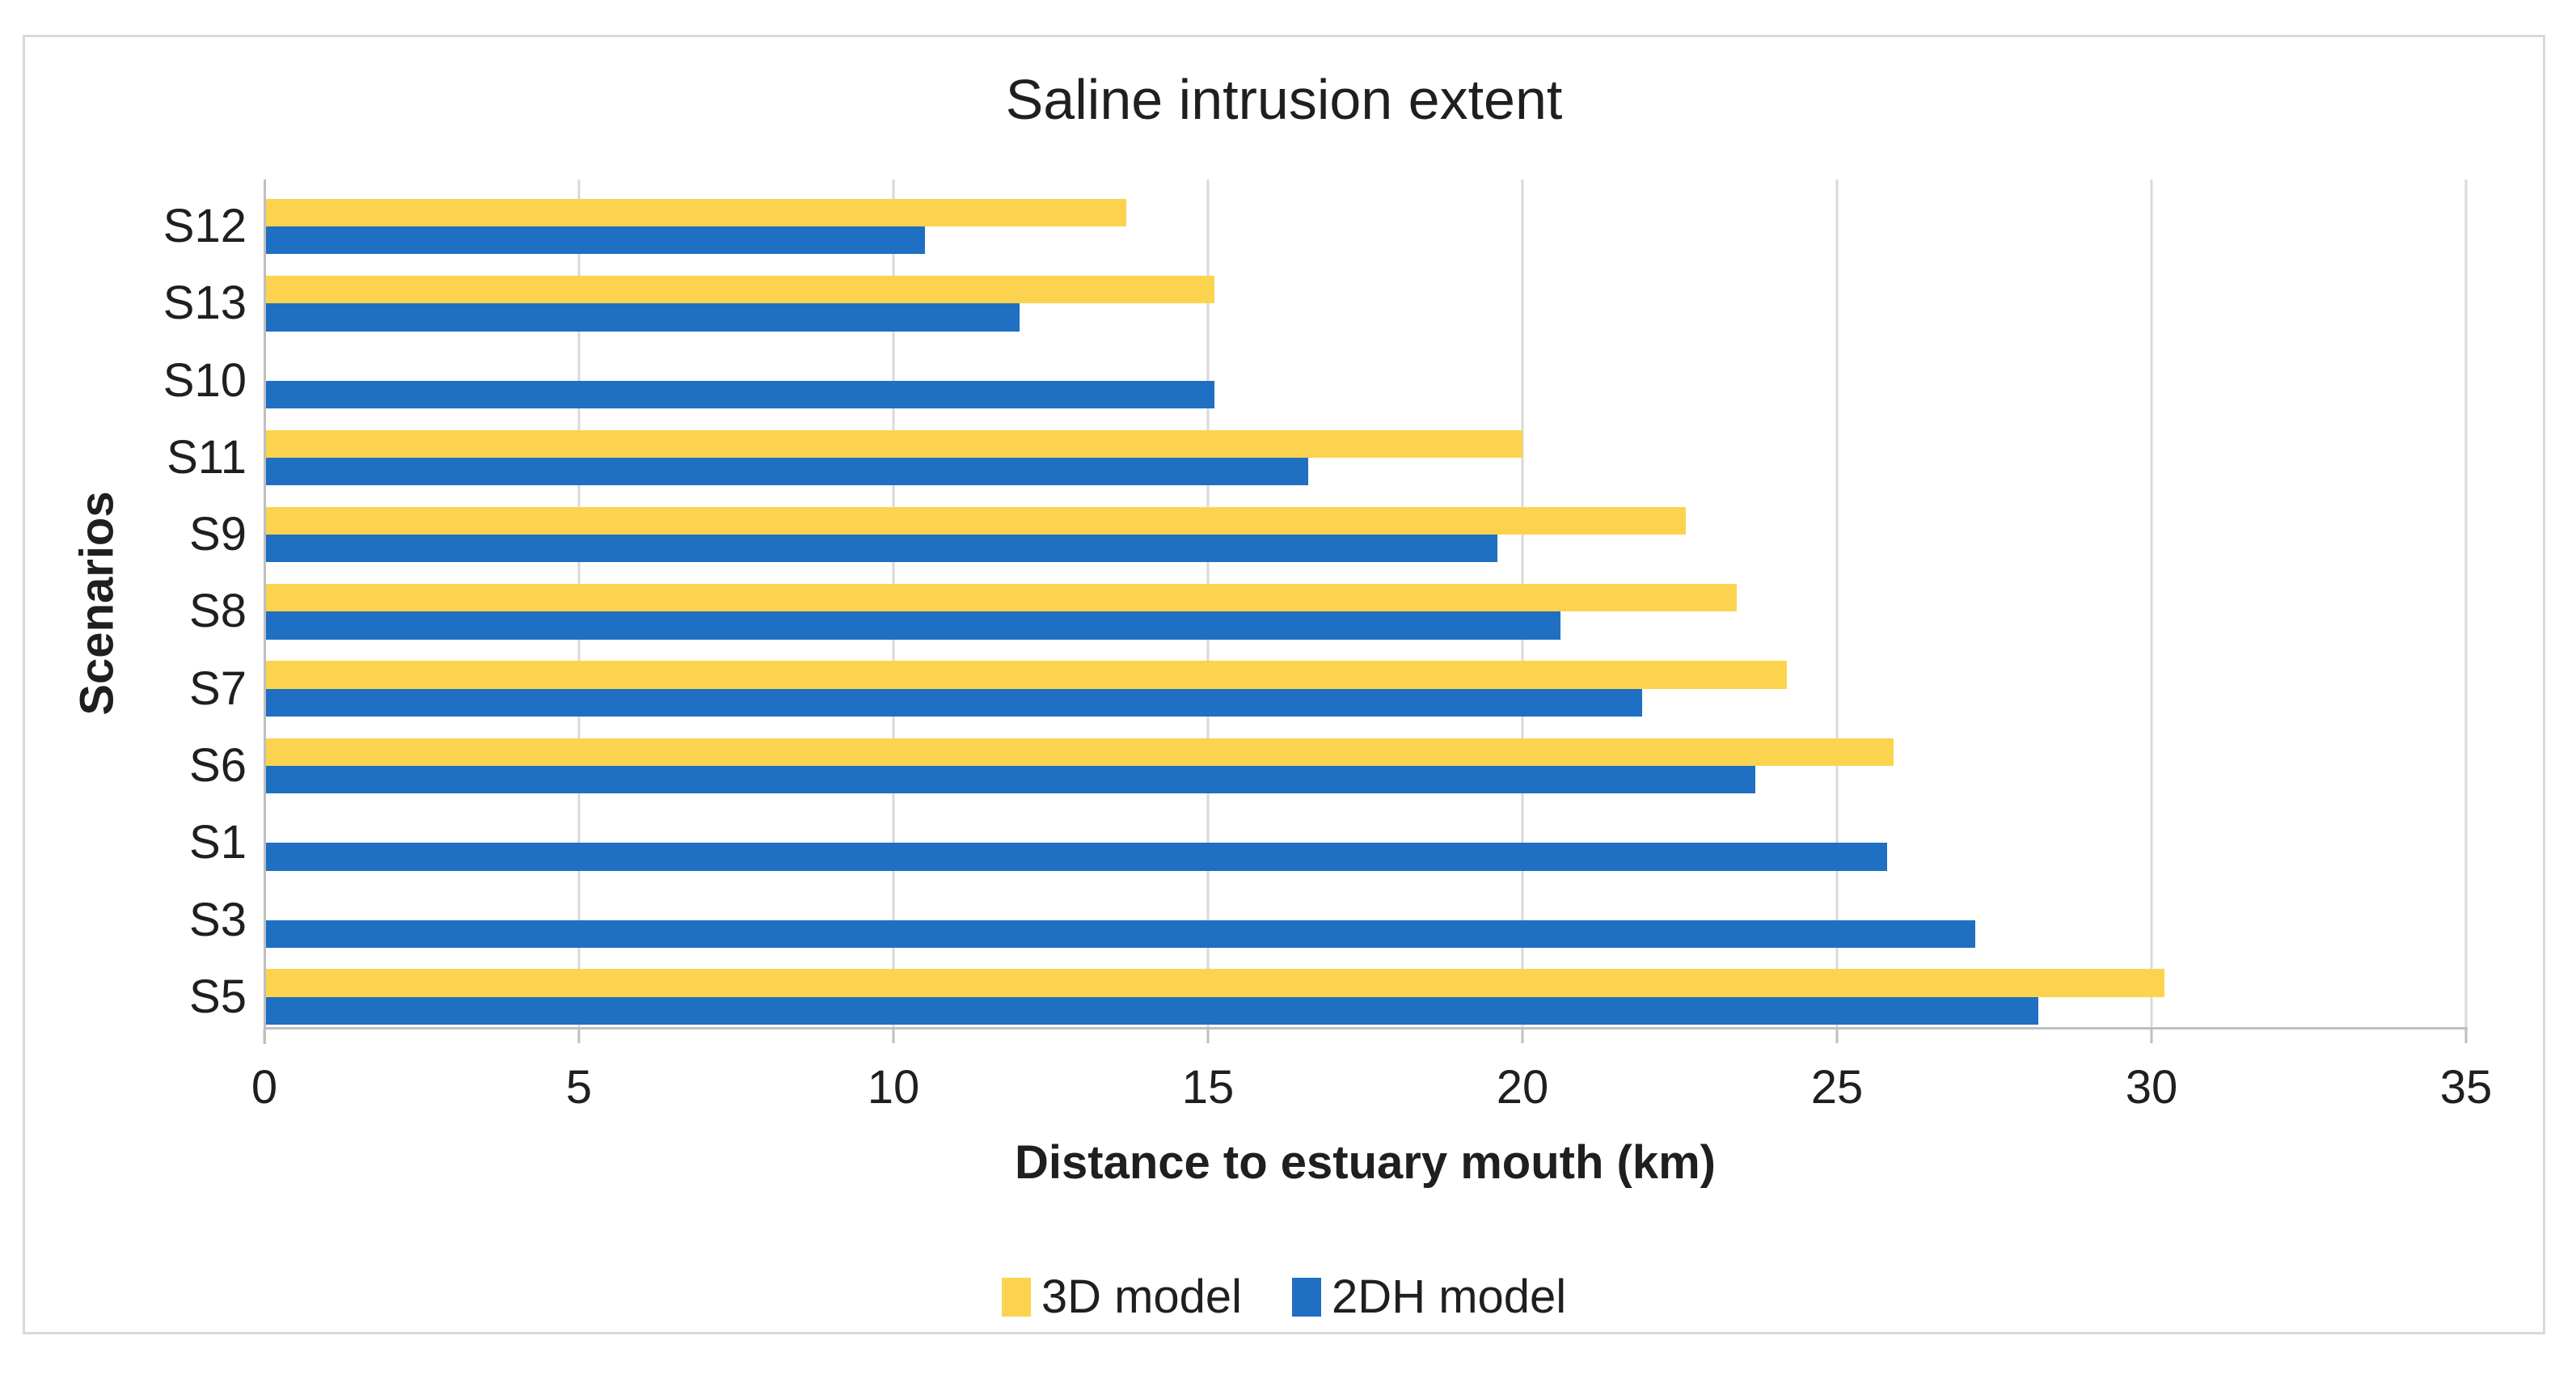 The width and height of the screenshot is (2576, 1374). I want to click on legend-swatch-2dh-model, so click(1307, 1298).